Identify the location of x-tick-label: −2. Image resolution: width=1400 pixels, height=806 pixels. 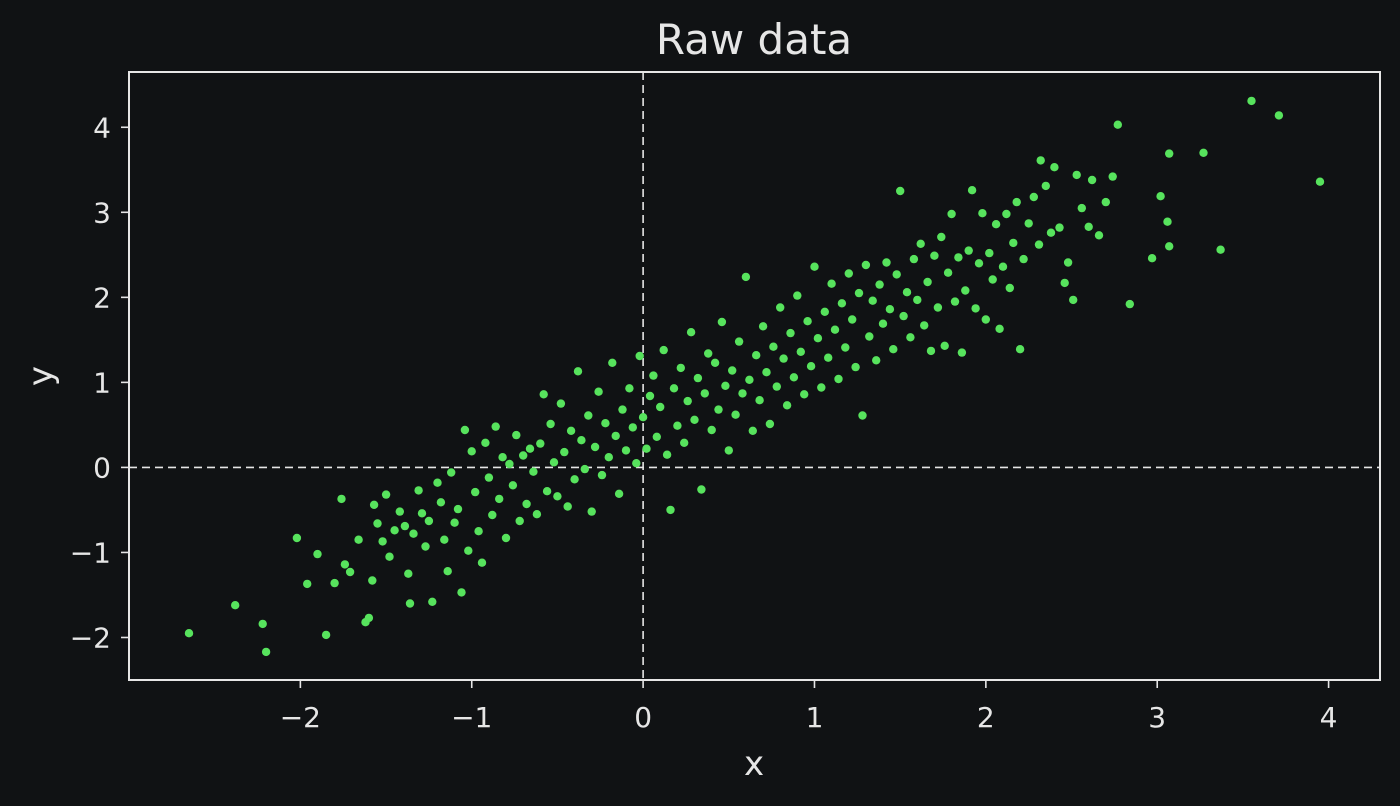
(300, 717).